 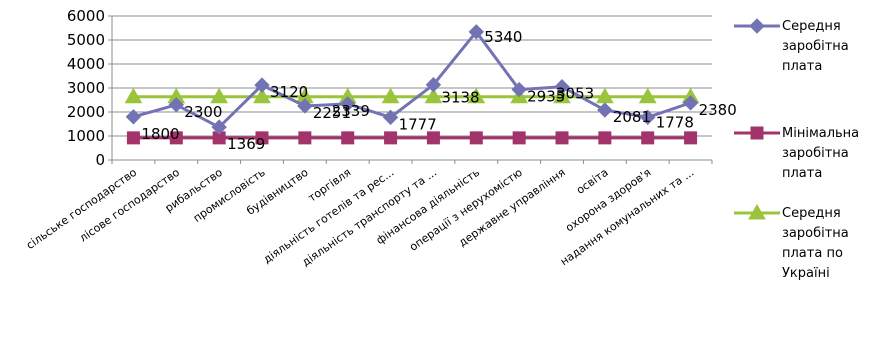 What do you see at coordinates (86, 40) in the screenshot?
I see `y-tick-label: 5000` at bounding box center [86, 40].